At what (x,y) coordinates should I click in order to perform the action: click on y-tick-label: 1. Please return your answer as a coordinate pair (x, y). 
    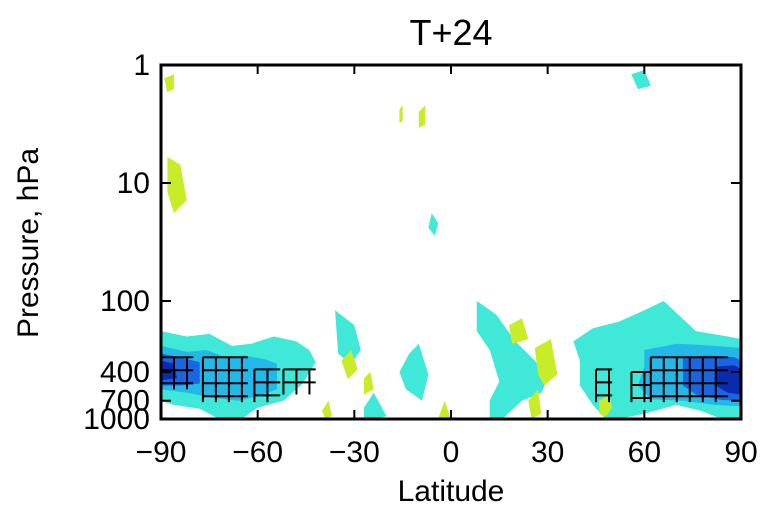
    Looking at the image, I should click on (141, 65).